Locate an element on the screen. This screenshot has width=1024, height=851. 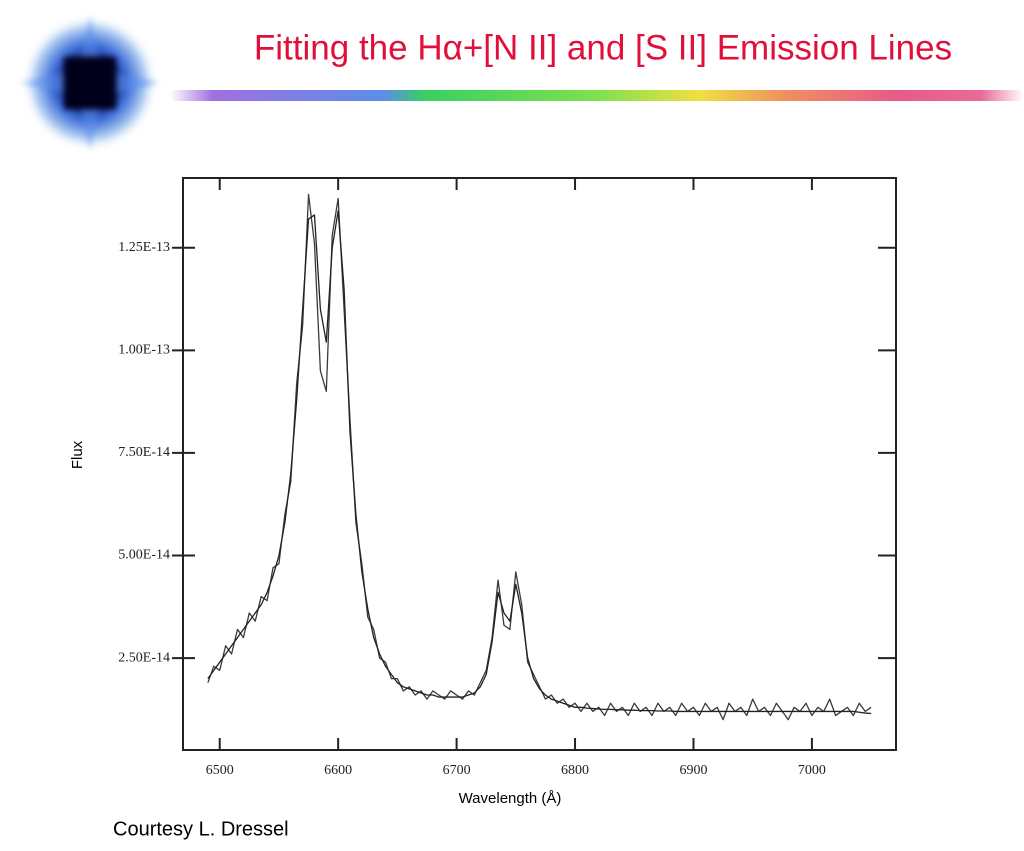
y-tick-label: 5.00E-14 is located at coordinates (144, 555).